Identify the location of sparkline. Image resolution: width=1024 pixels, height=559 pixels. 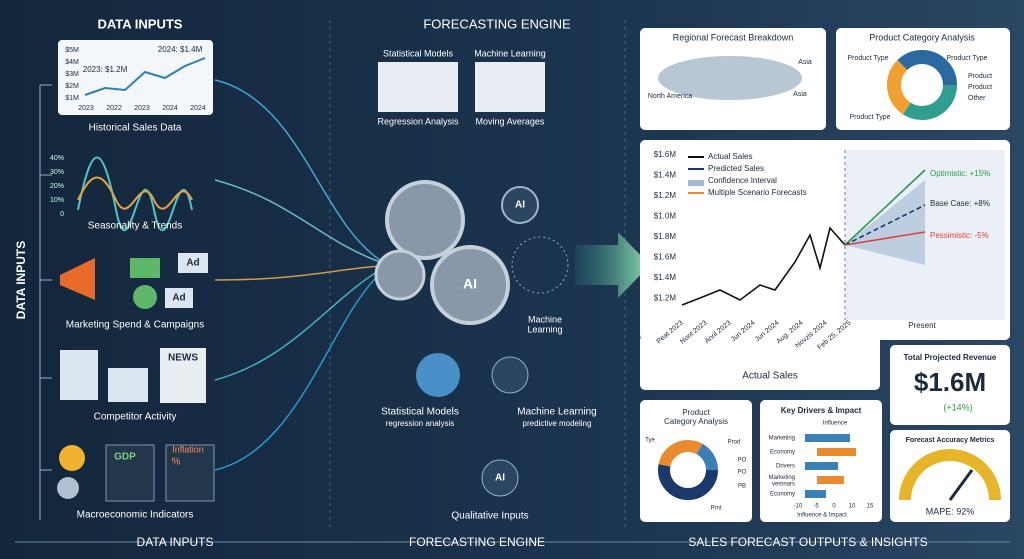
(145, 76).